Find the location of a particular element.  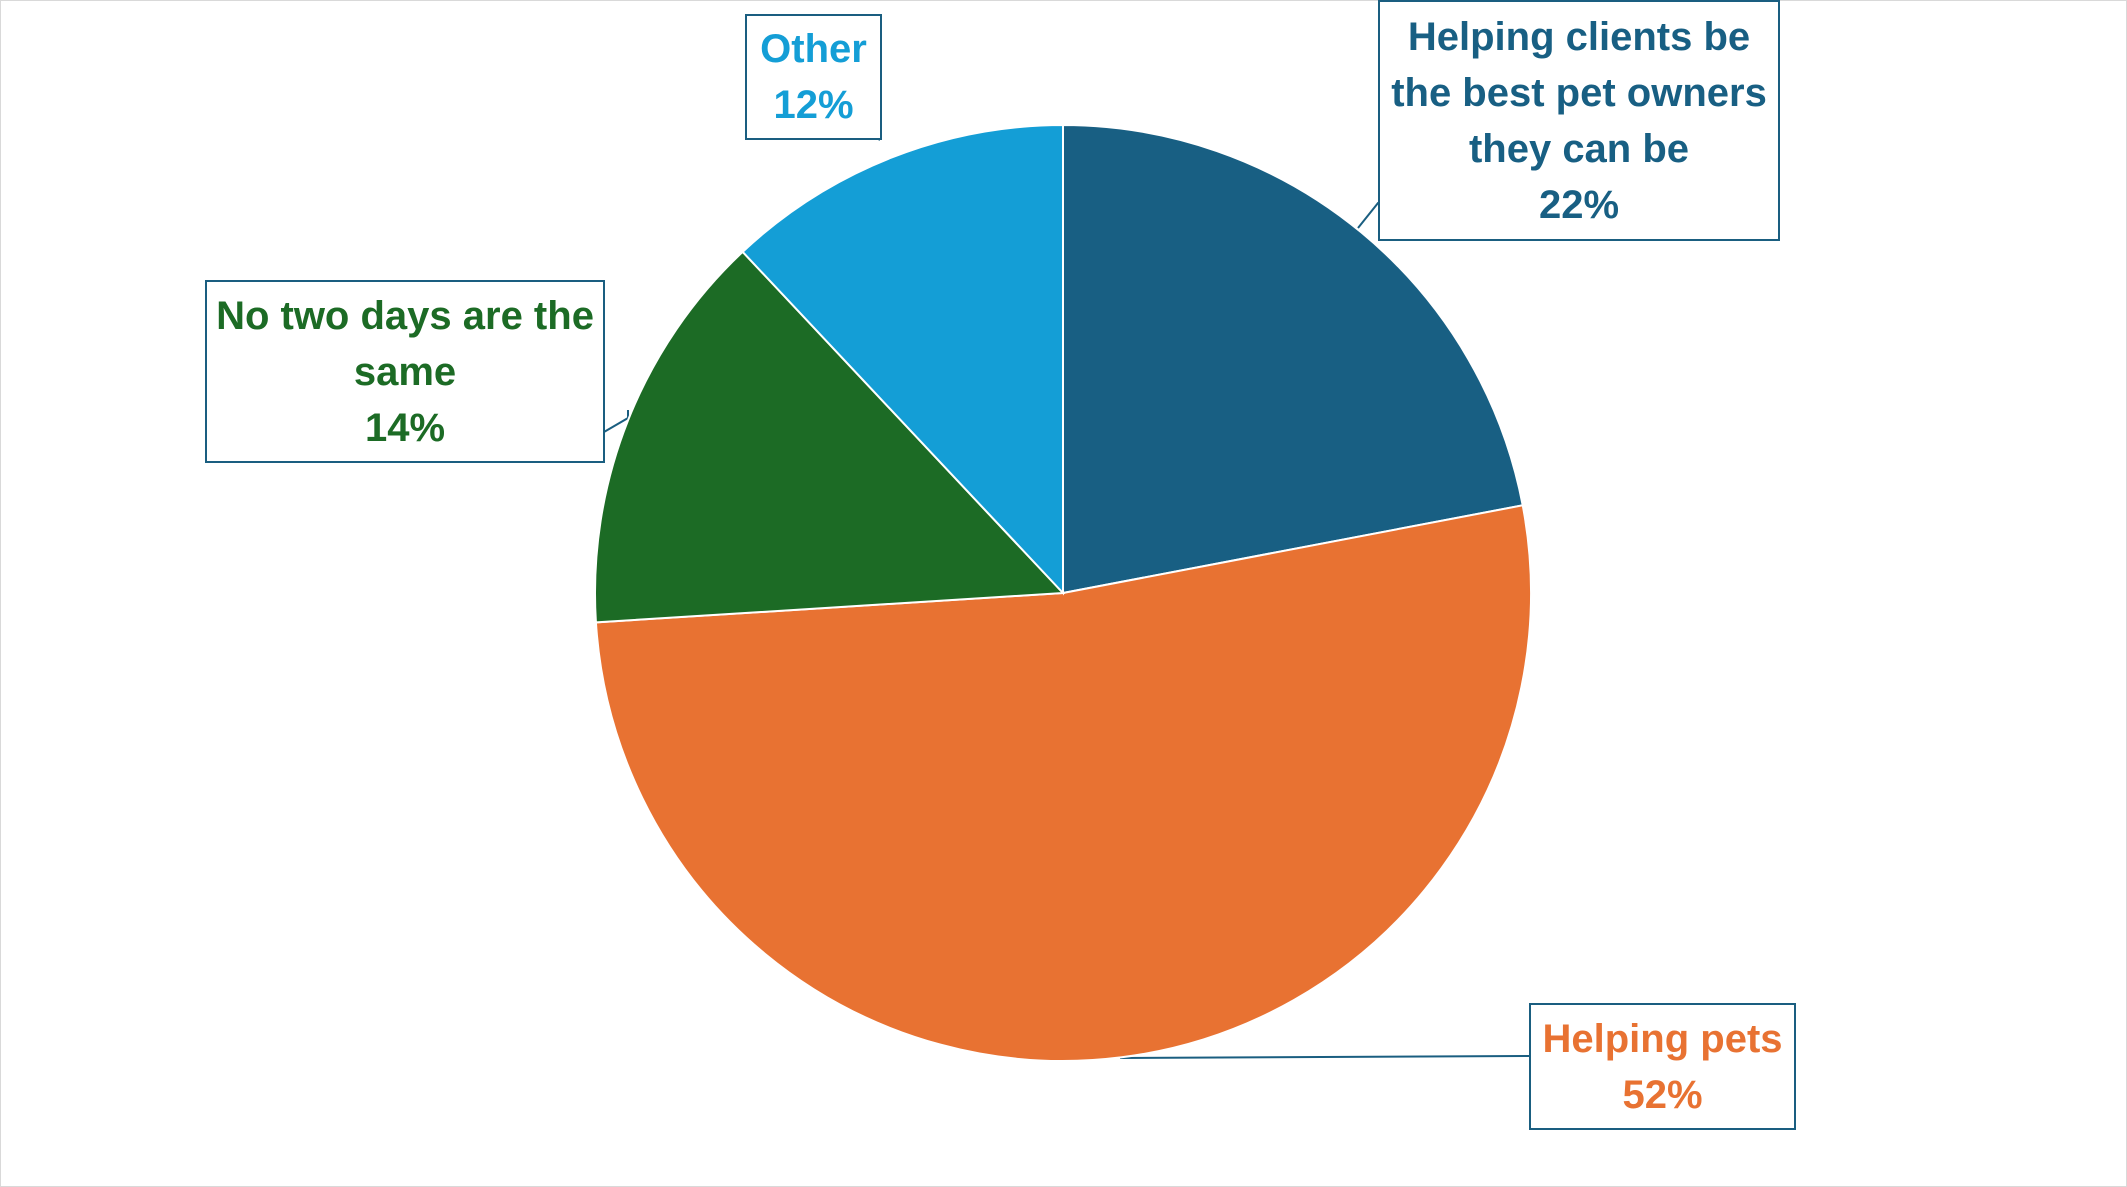

pie-slice-clients is located at coordinates (1293, 359).